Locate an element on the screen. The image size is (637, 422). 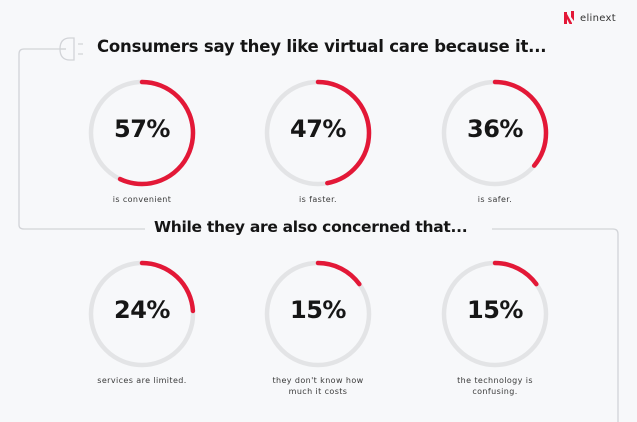
stat-safer: 36% is safer. is located at coordinates (495, 141).